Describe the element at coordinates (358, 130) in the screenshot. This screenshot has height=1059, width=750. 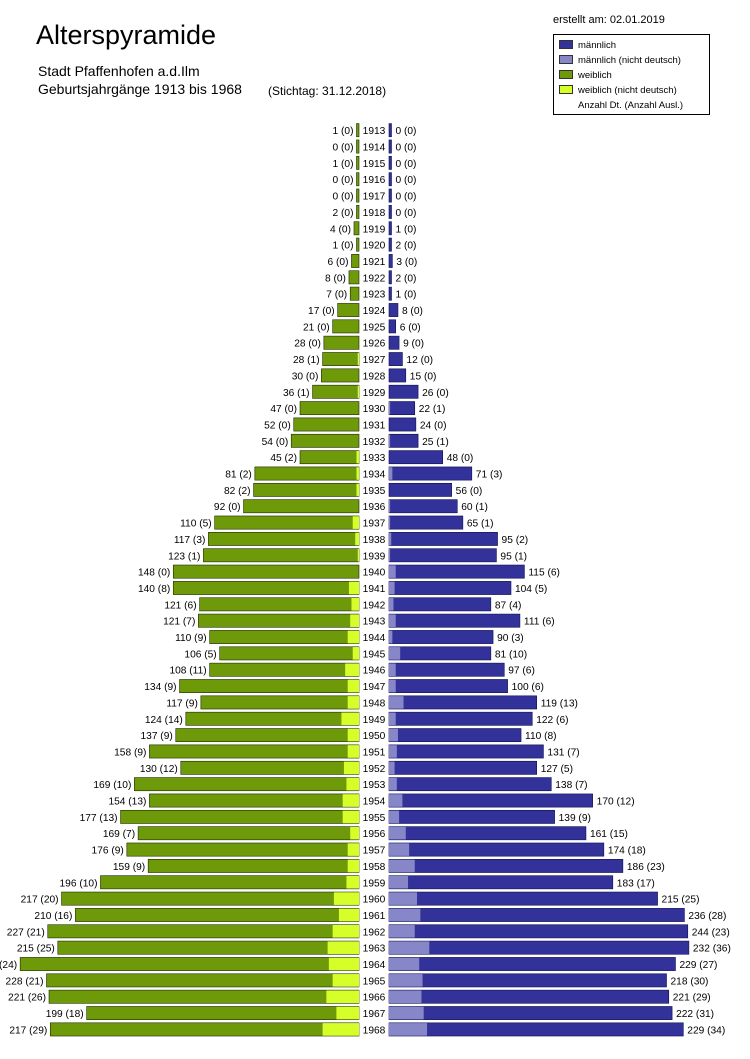
I see `female-bar-1913` at that location.